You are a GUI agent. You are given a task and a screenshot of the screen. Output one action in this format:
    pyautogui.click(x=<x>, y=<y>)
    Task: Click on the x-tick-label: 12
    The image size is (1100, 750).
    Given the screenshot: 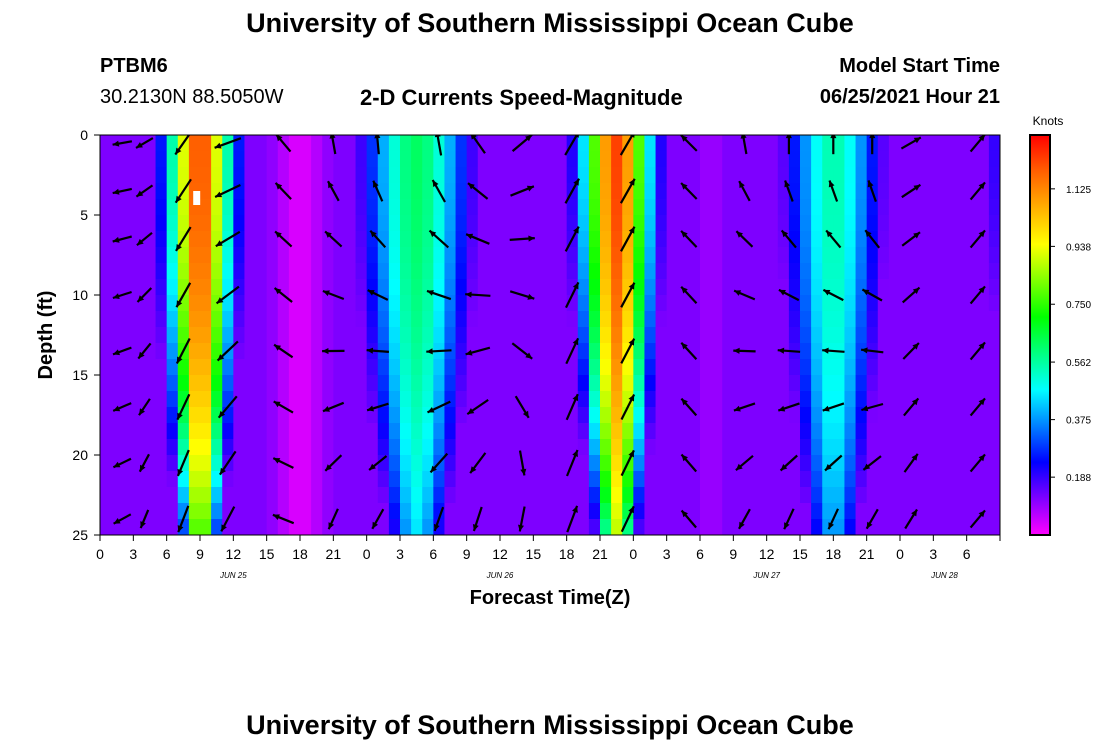 What is the action you would take?
    pyautogui.click(x=767, y=554)
    